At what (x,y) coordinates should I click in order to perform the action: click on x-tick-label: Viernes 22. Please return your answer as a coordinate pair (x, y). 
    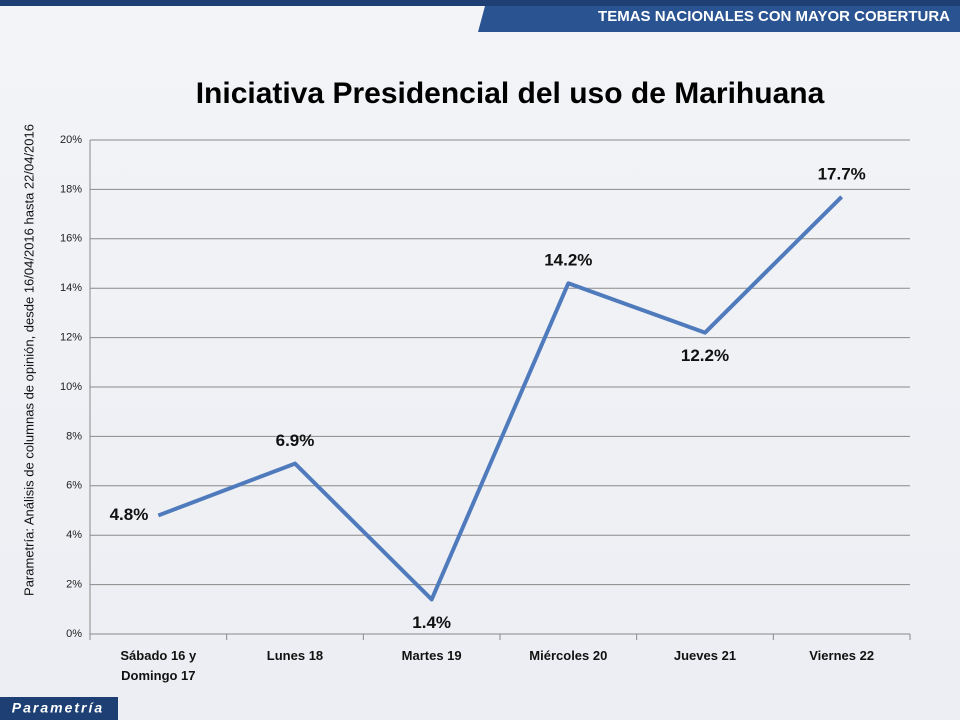
    Looking at the image, I should click on (842, 655).